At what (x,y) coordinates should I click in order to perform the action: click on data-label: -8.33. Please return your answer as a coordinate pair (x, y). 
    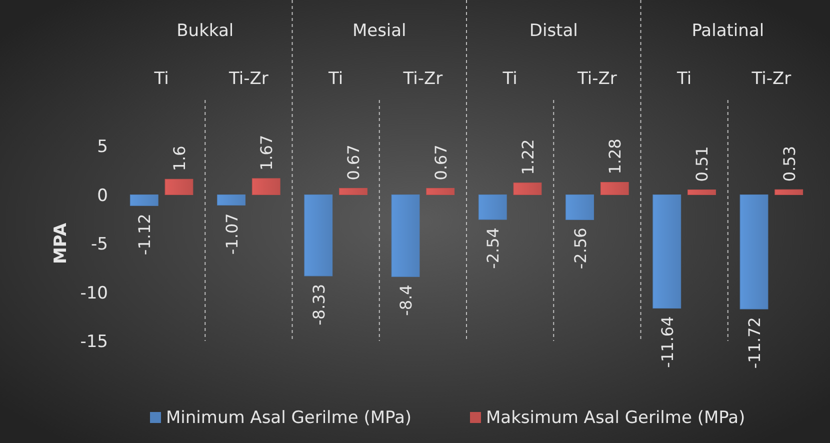
    Looking at the image, I should click on (318, 305).